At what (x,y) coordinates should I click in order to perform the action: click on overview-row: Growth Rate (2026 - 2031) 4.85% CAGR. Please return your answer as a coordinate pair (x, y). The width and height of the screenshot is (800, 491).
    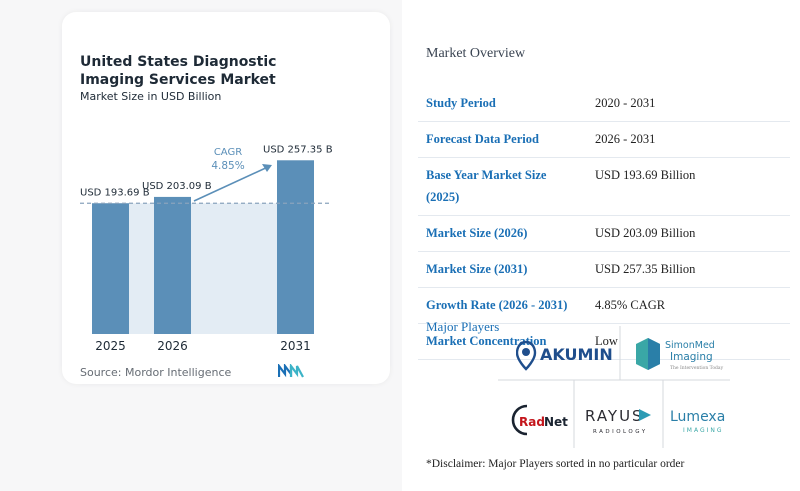
    Looking at the image, I should click on (604, 305).